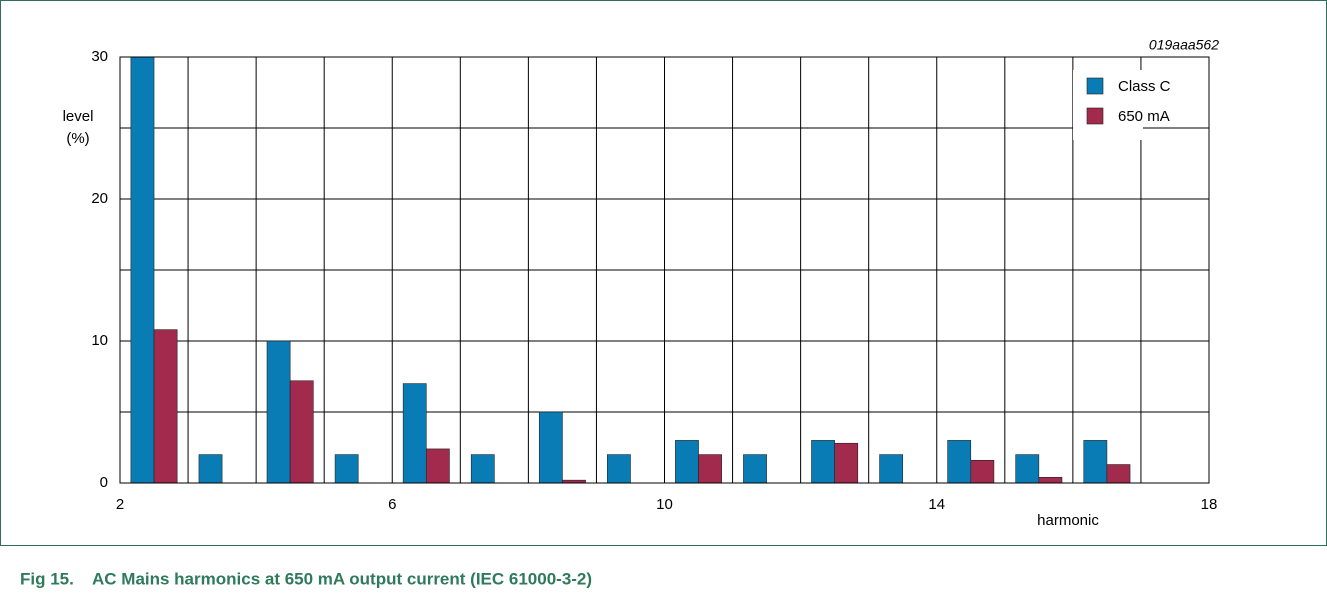 This screenshot has width=1327, height=600. What do you see at coordinates (47, 578) in the screenshot?
I see `figure-label: Fig 15.` at bounding box center [47, 578].